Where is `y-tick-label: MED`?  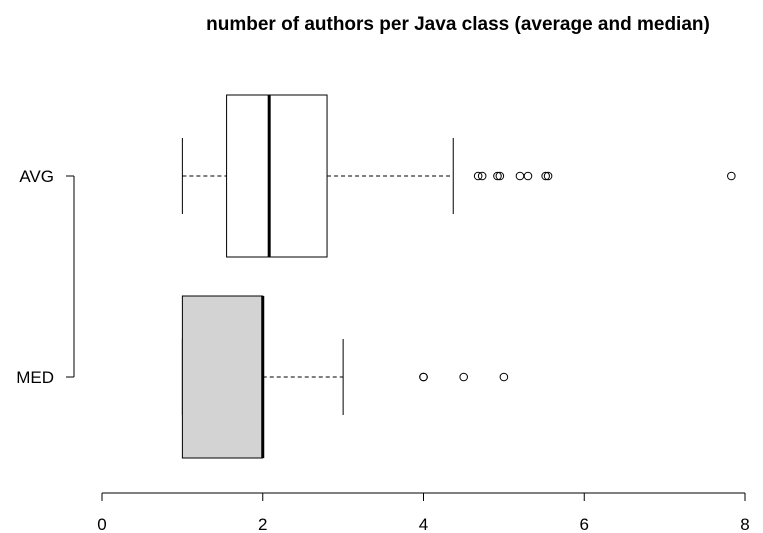 y-tick-label: MED is located at coordinates (35, 377).